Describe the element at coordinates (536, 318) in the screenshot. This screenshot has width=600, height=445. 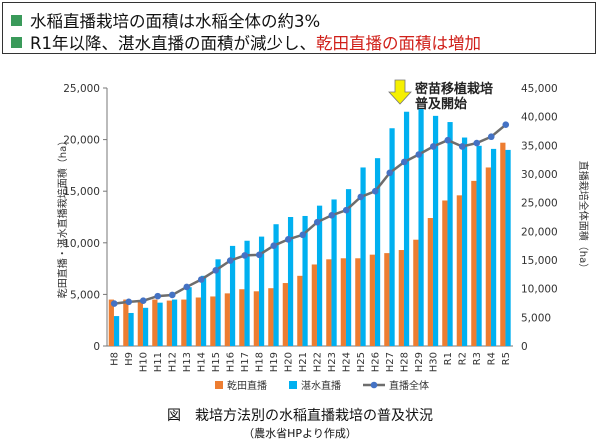
I see `y-tick-label-right: 5,000` at that location.